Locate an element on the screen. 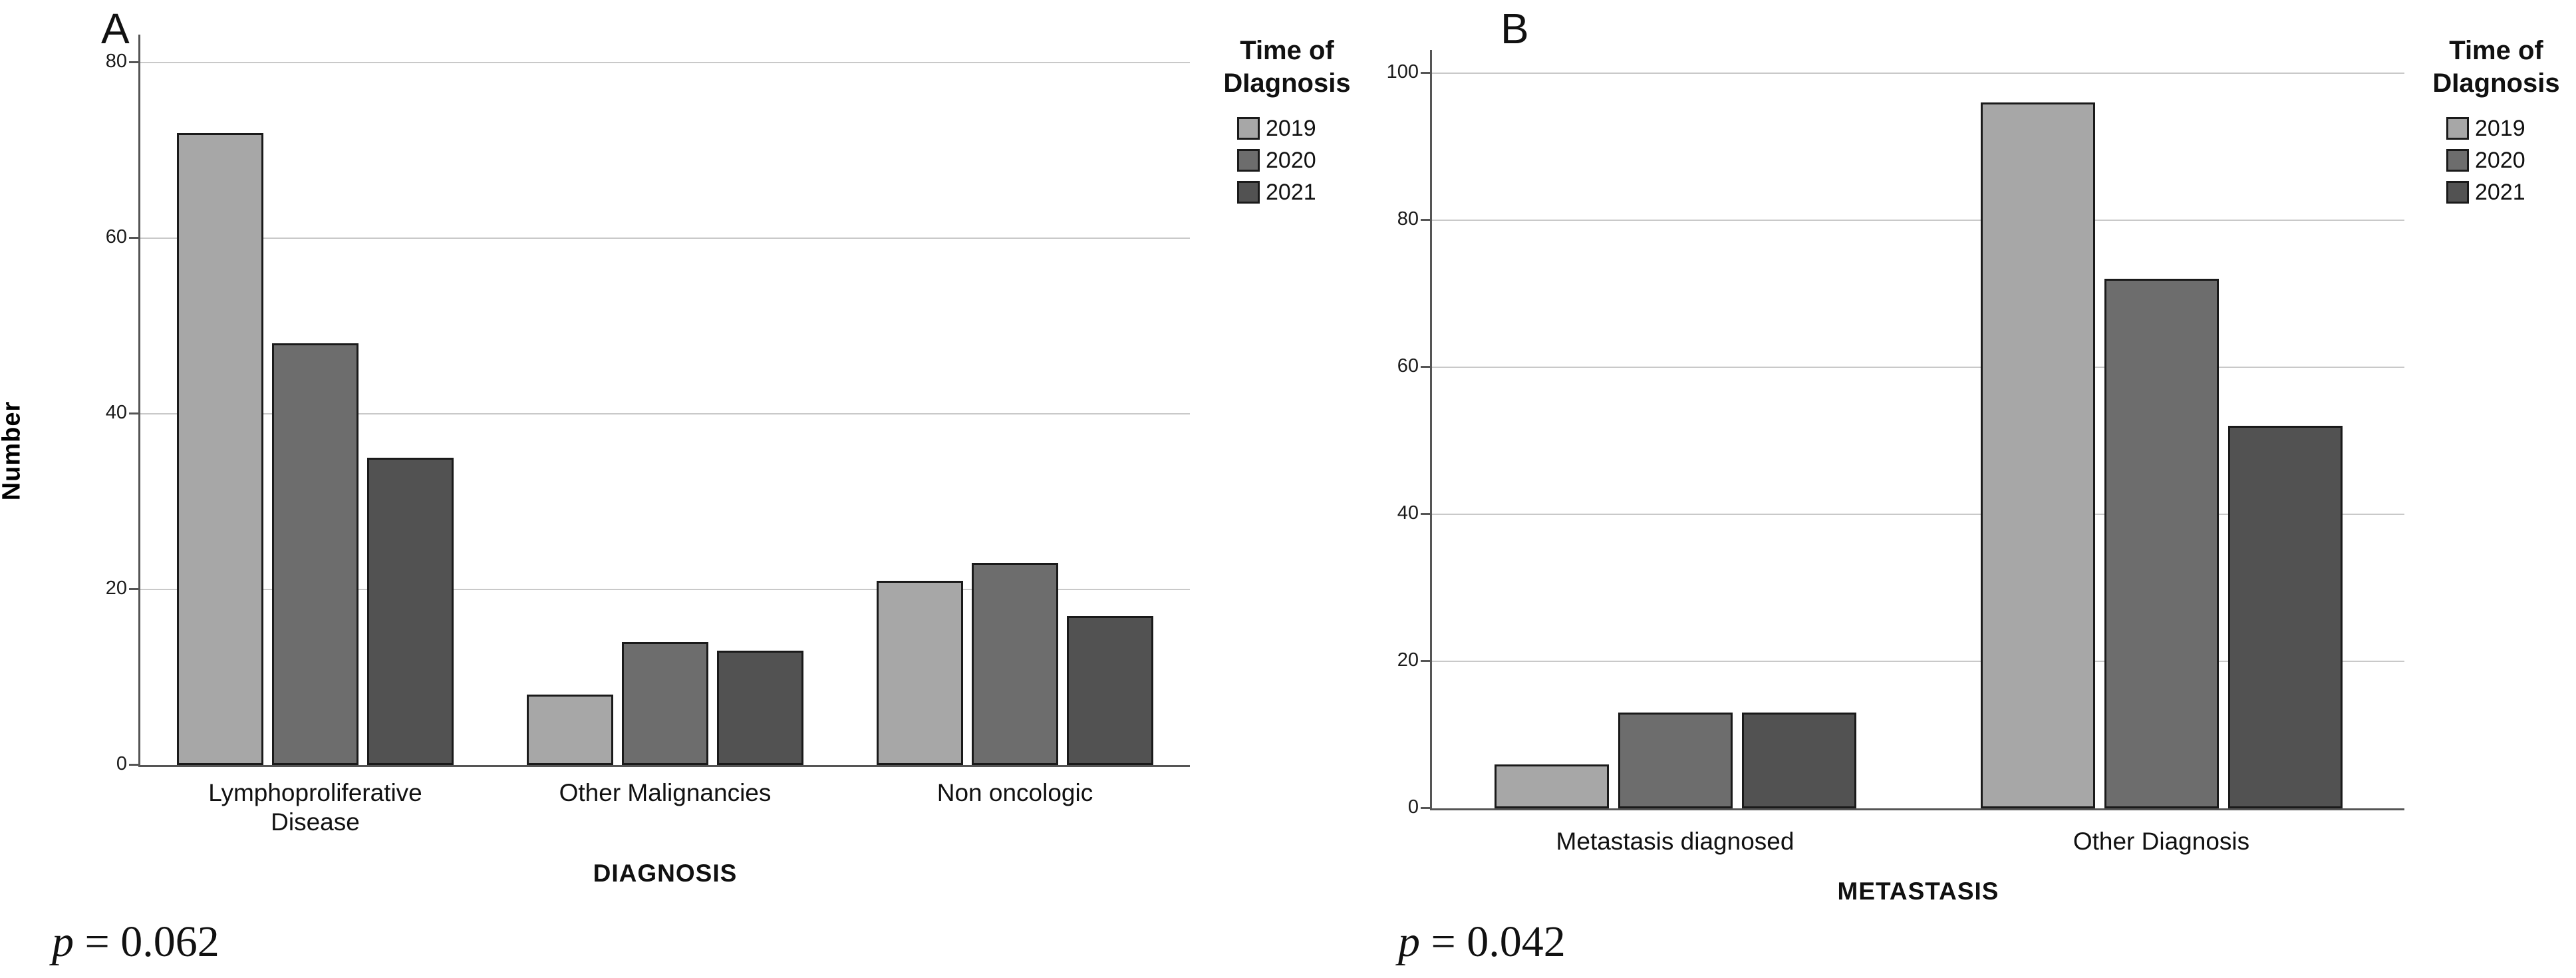 The image size is (2576, 978). p-value-text: = 0.062 is located at coordinates (146, 941).